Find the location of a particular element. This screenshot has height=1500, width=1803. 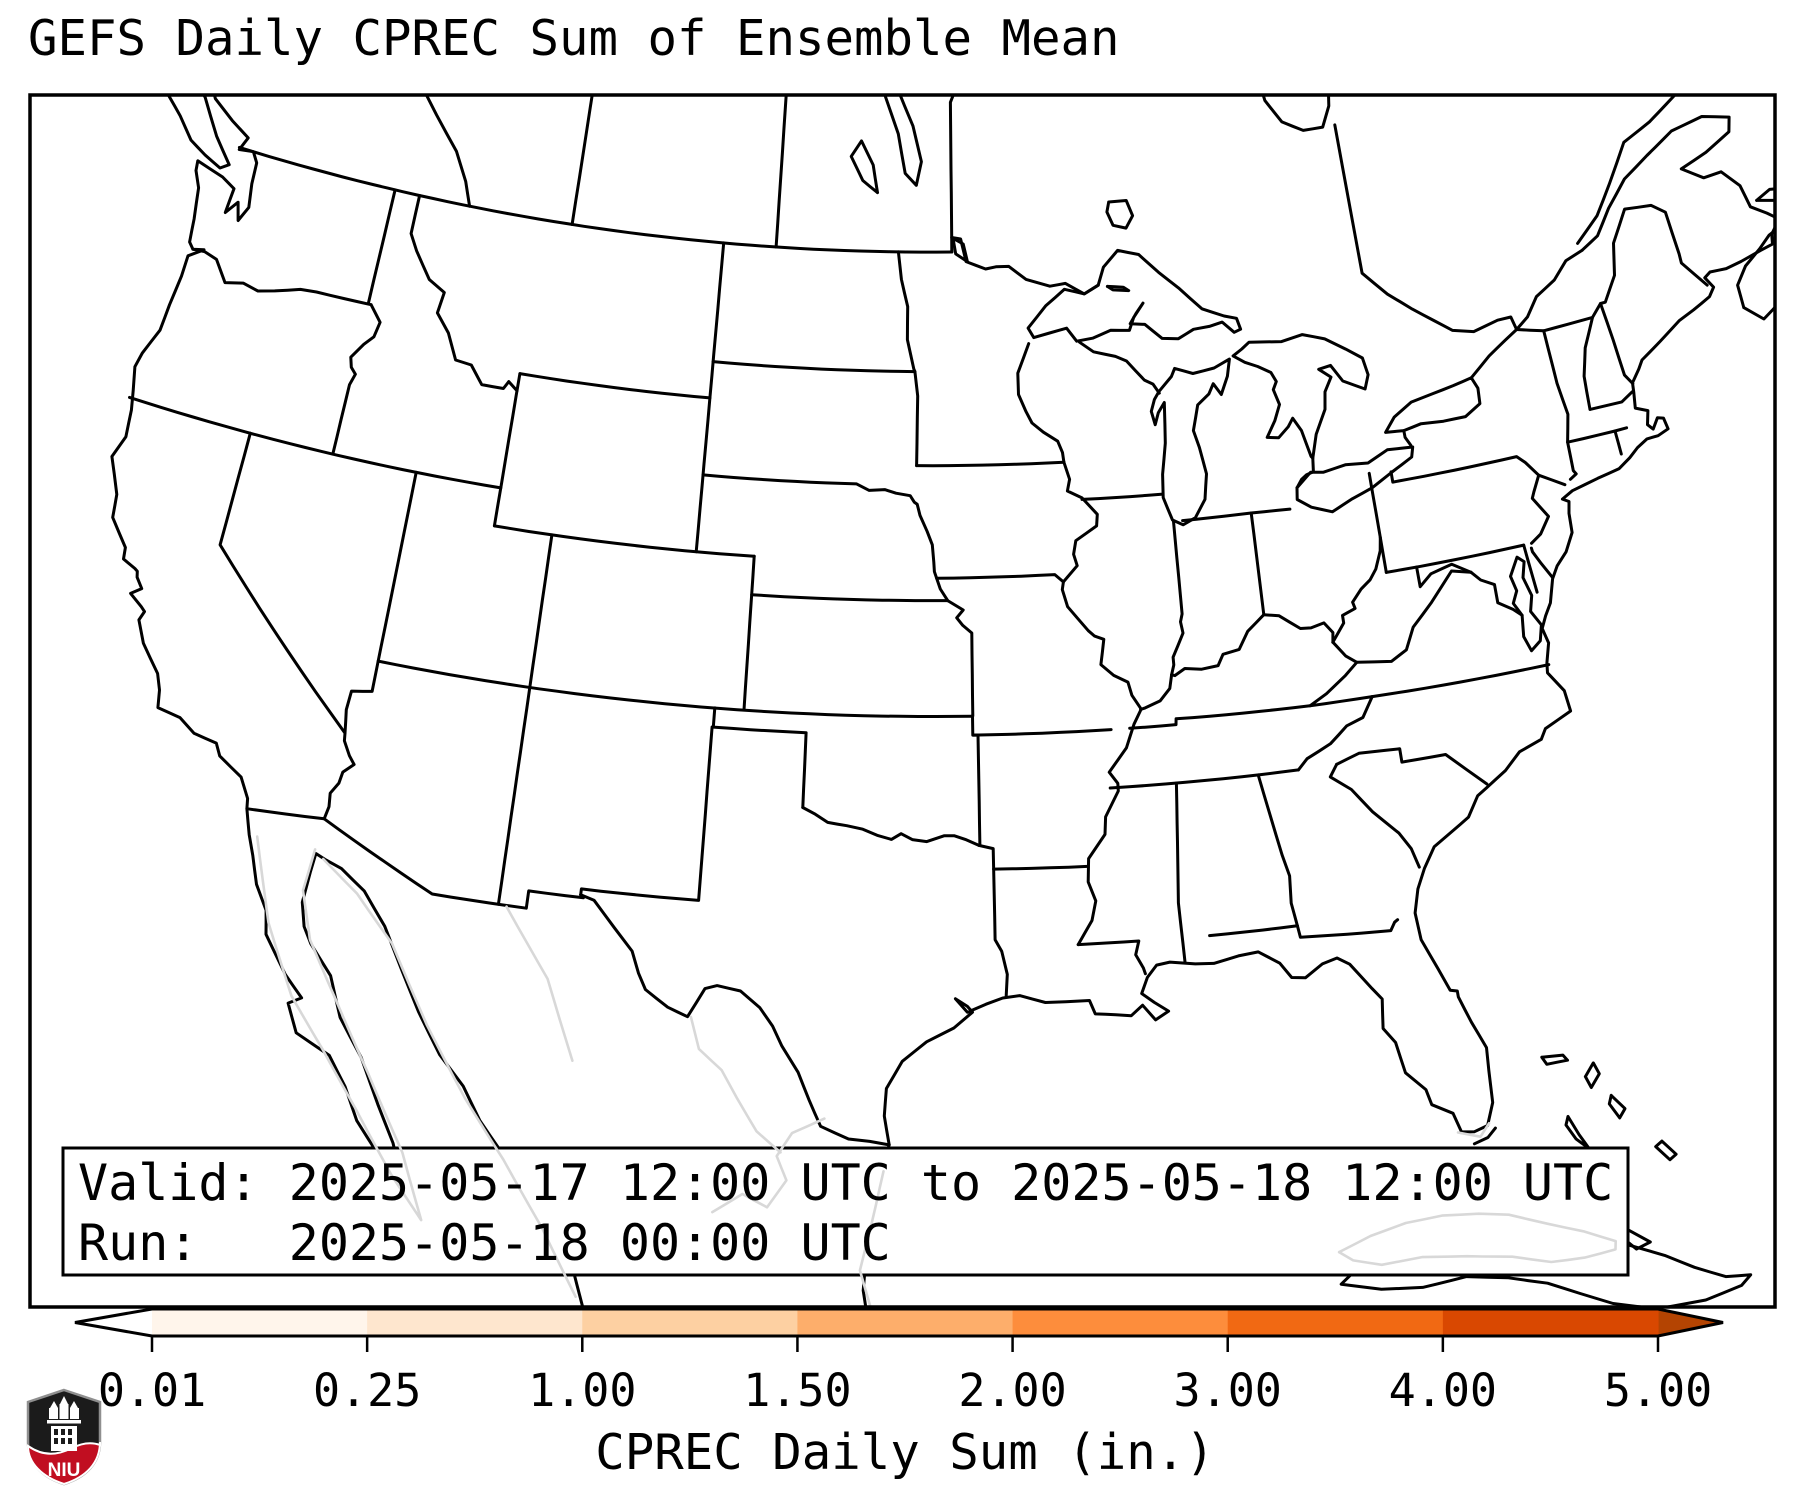

niu-logo: NIU is located at coordinates (64, 1437).